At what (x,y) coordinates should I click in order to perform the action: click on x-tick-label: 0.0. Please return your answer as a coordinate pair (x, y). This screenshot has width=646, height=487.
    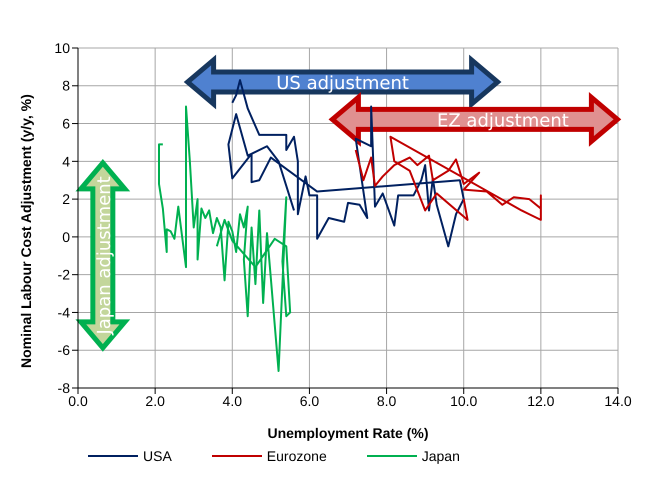
    Looking at the image, I should click on (78, 400).